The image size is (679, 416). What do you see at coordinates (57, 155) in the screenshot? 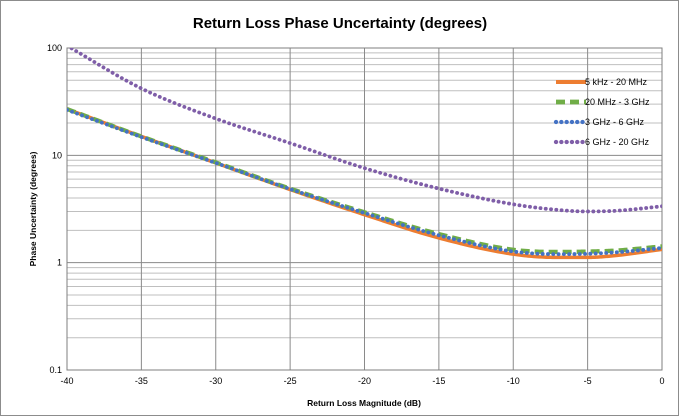
I see `y-tick-label: 10` at bounding box center [57, 155].